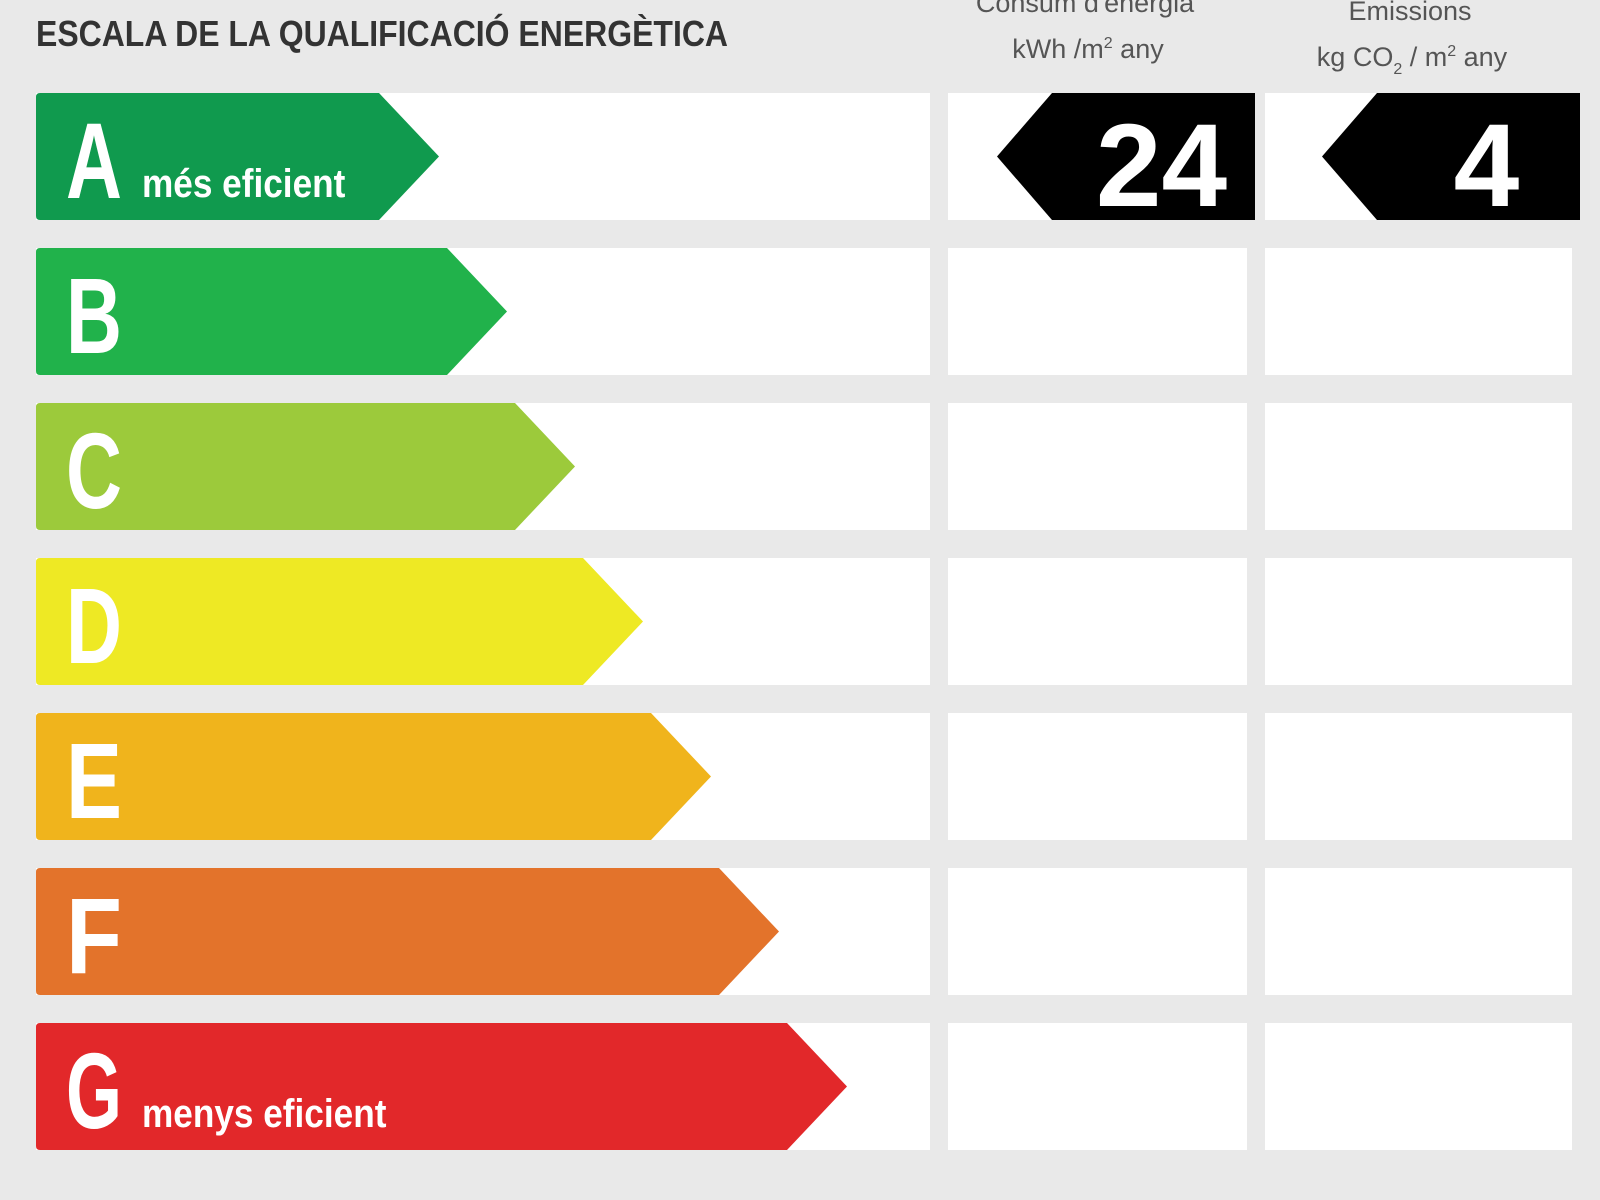 The image size is (1600, 1200). I want to click on energy-tag, so click(1126, 156).